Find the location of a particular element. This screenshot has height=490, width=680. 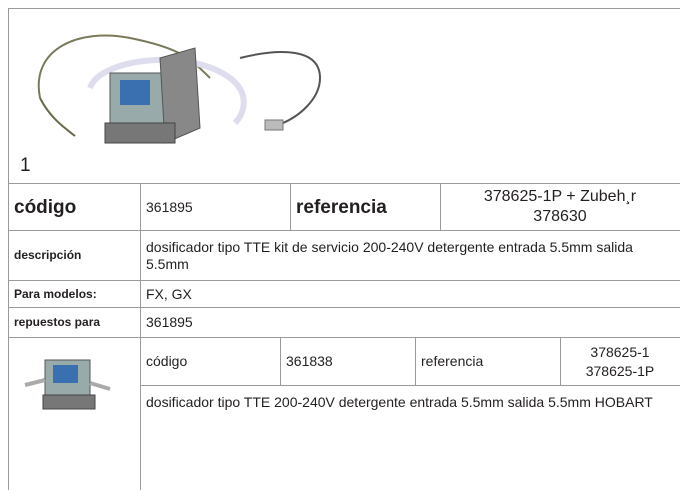

reference-label: referencia is located at coordinates (341, 207).